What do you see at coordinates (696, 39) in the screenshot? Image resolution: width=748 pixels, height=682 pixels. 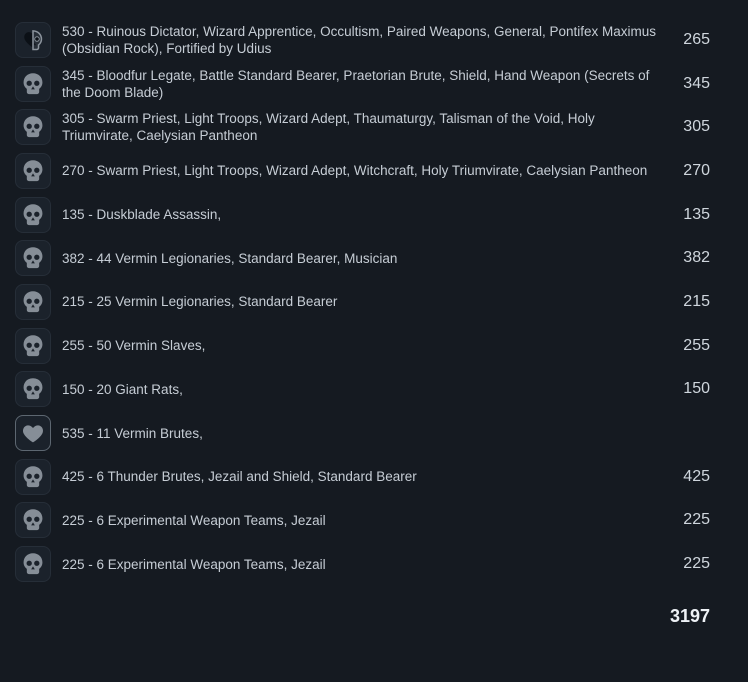 I see `unit-points: 265` at bounding box center [696, 39].